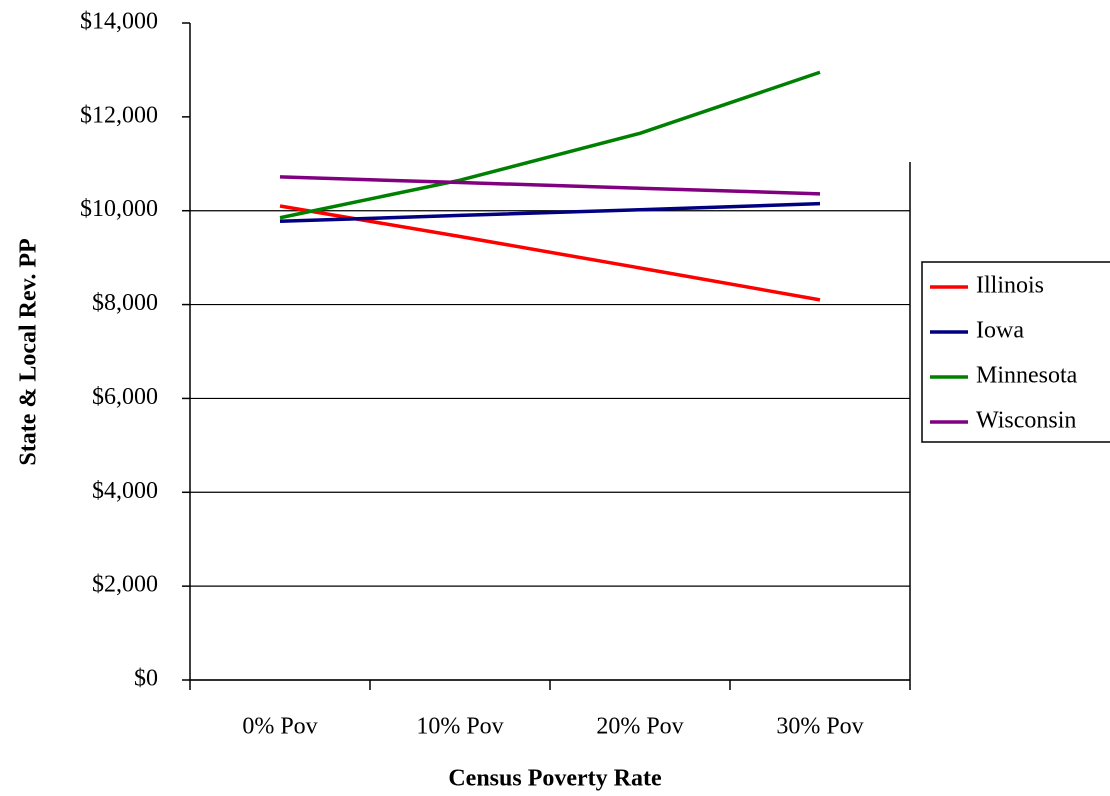 This screenshot has width=1110, height=796. Describe the element at coordinates (119, 209) in the screenshot. I see `y-tick-label: $10,000` at that location.